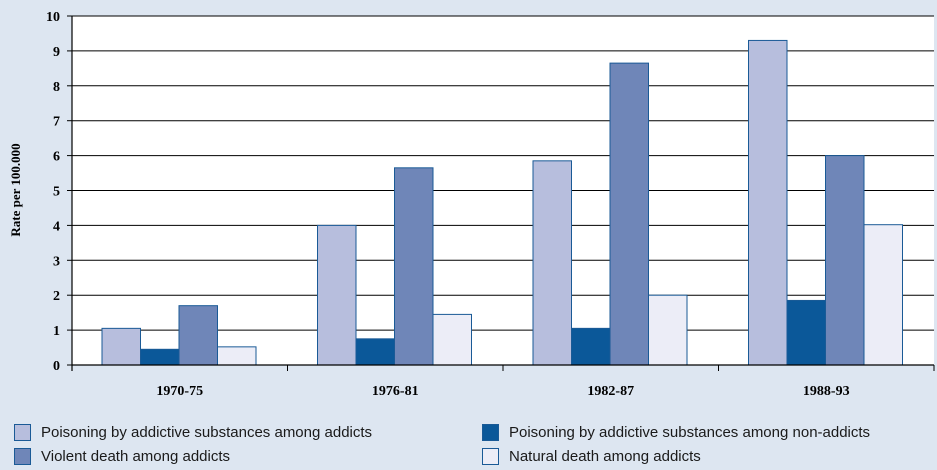  I want to click on y-tick-label: 0, so click(56, 366).